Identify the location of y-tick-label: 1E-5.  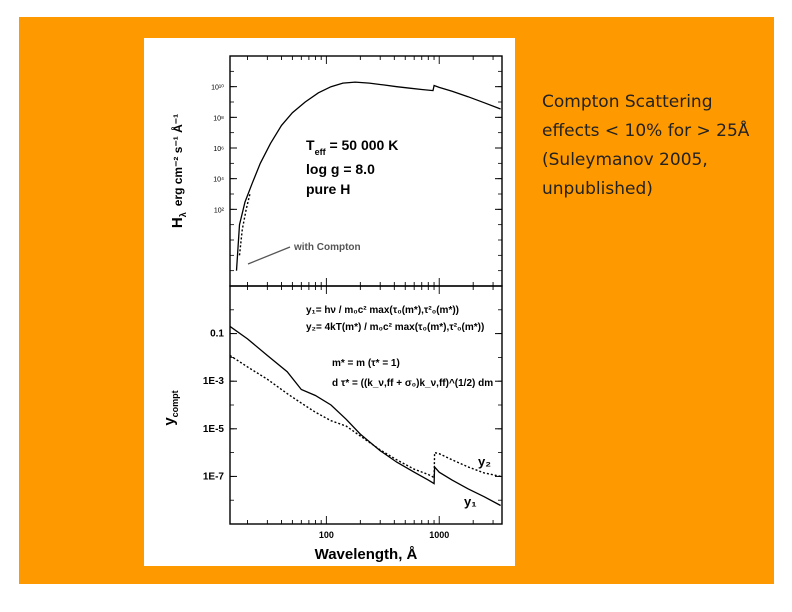
(214, 429).